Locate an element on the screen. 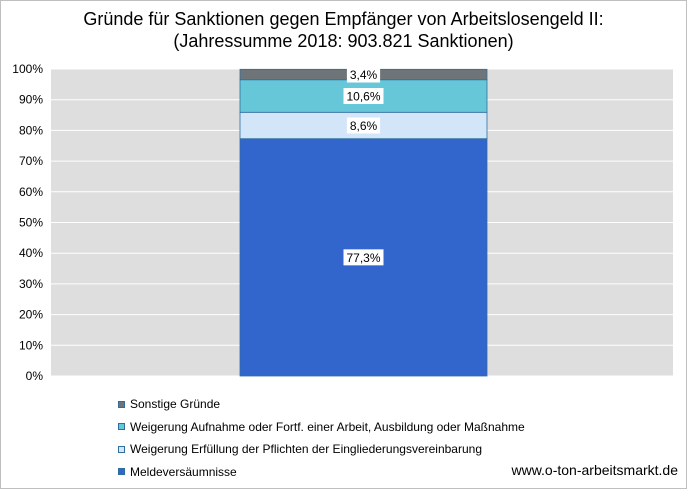 Image resolution: width=687 pixels, height=489 pixels. y-tick-label: 30% is located at coordinates (31, 284).